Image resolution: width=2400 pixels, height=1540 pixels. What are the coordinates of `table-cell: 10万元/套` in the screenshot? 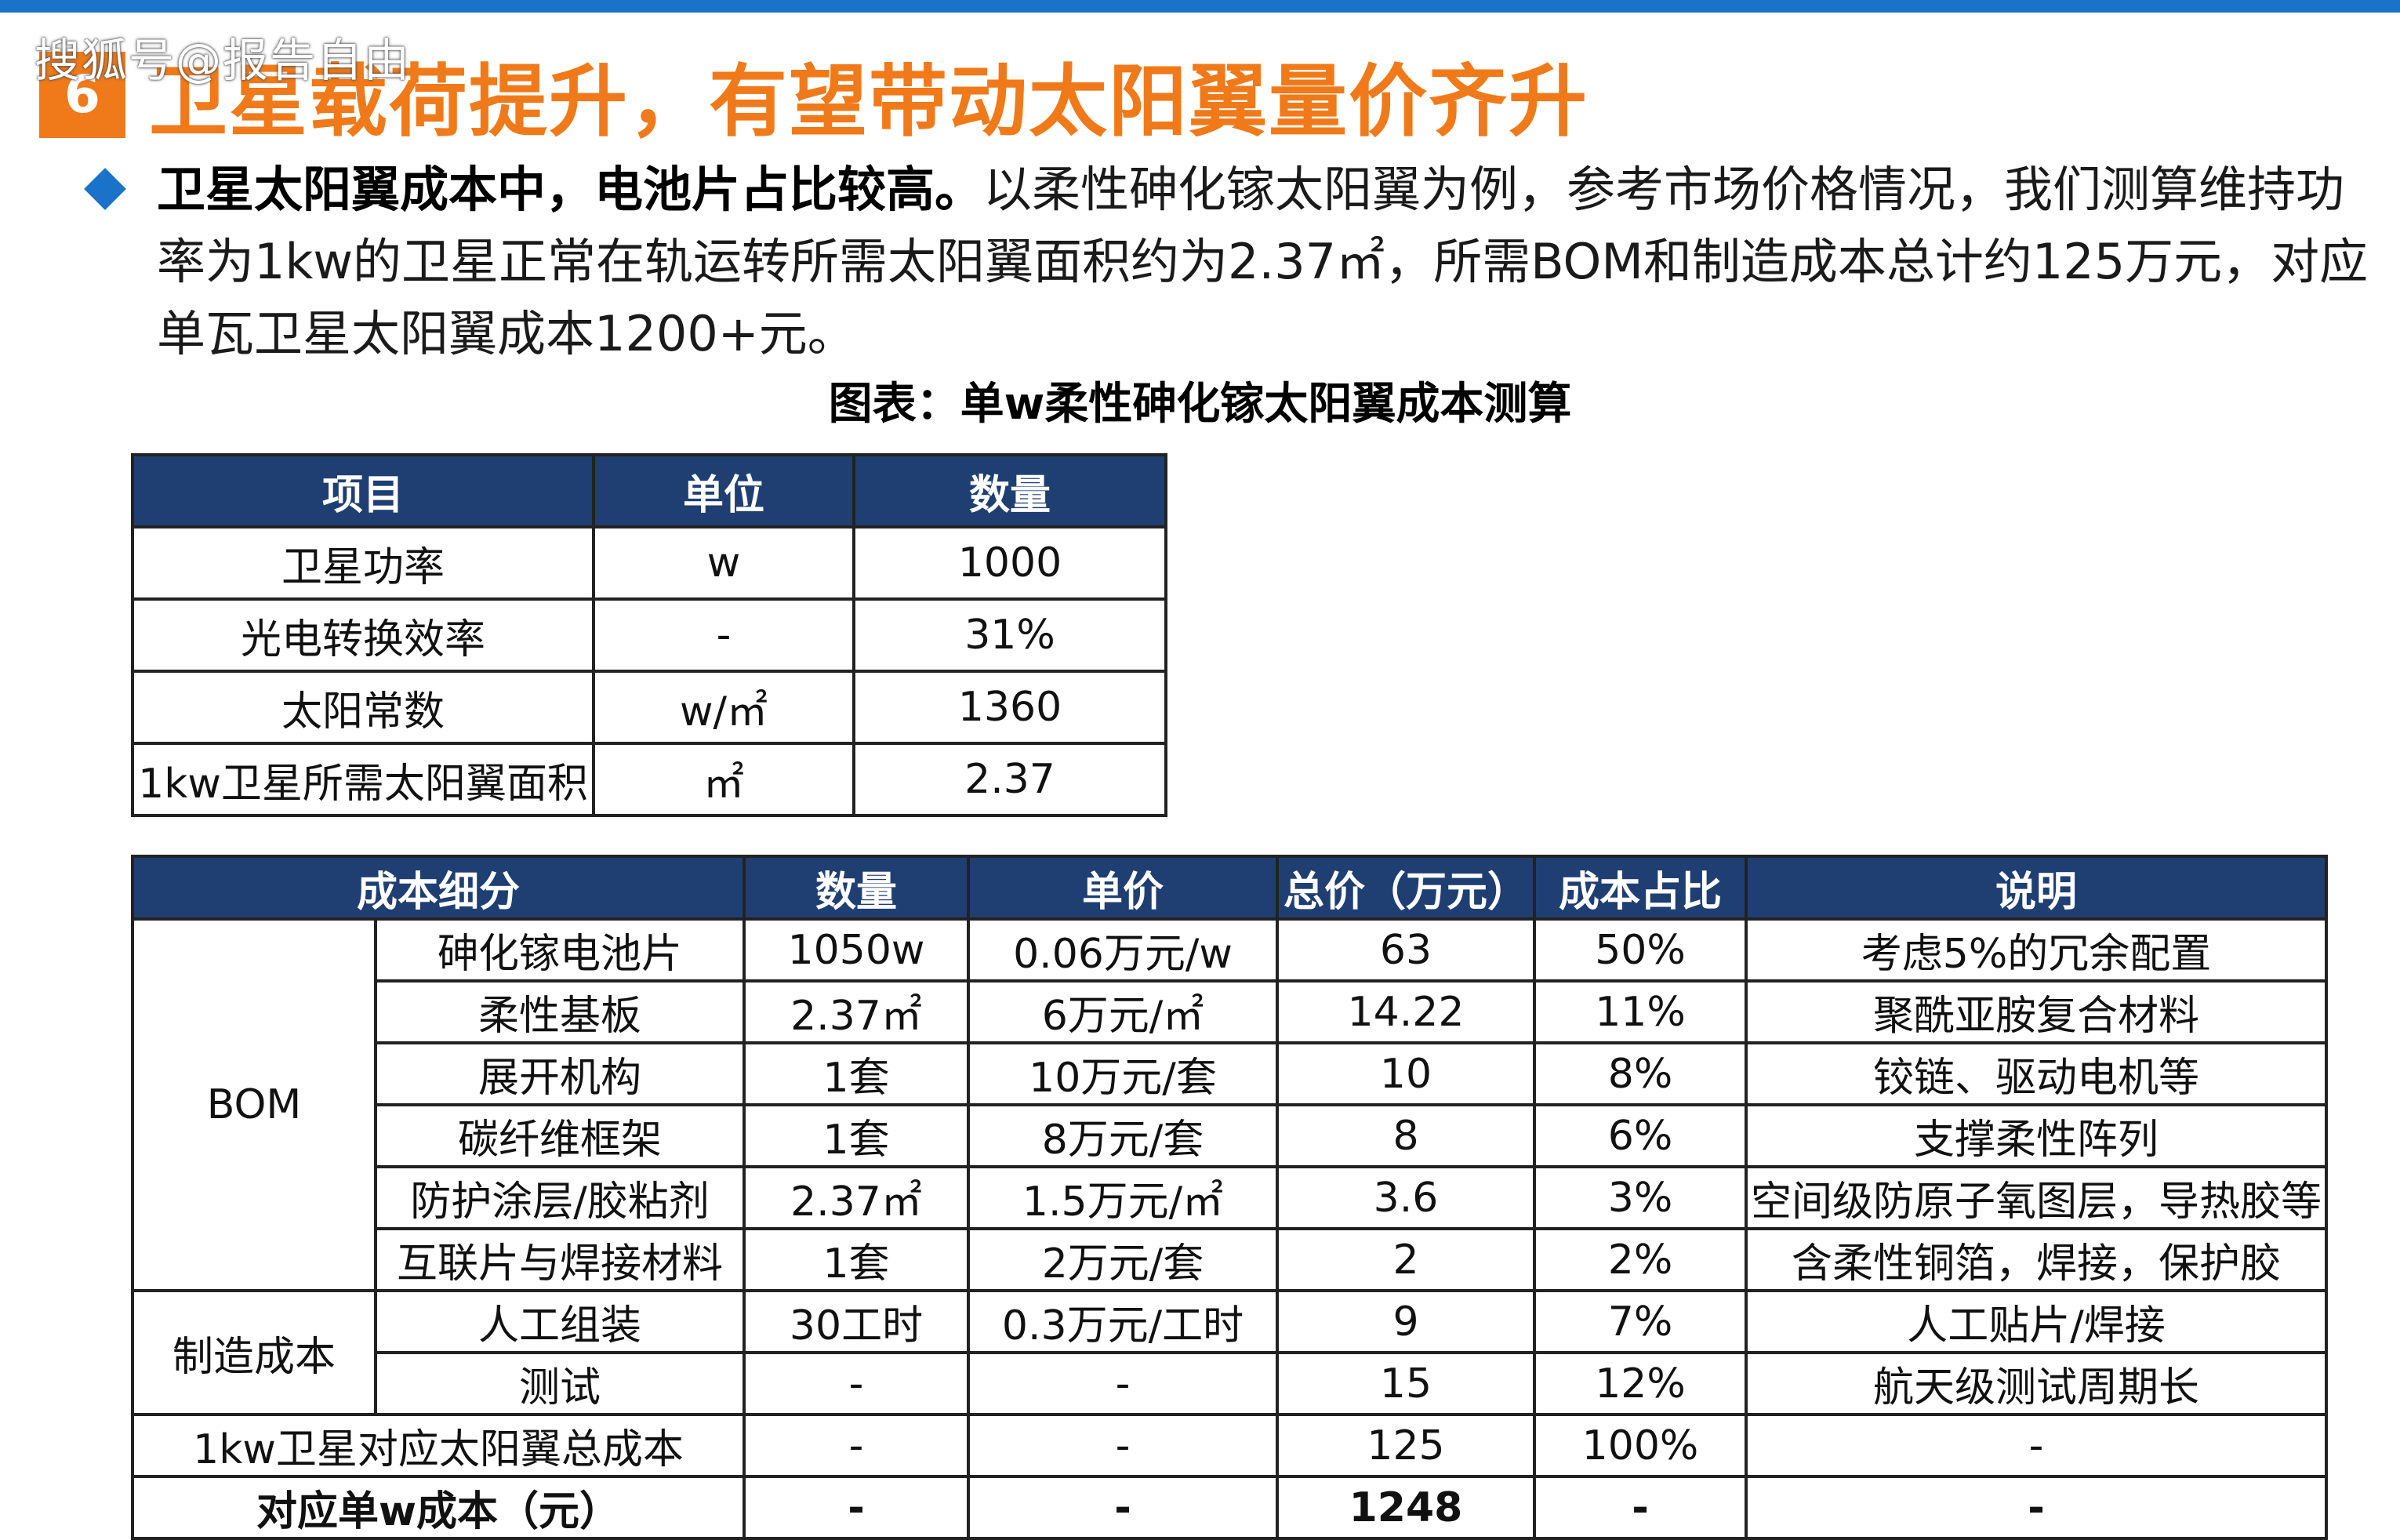 It's located at (1123, 1073).